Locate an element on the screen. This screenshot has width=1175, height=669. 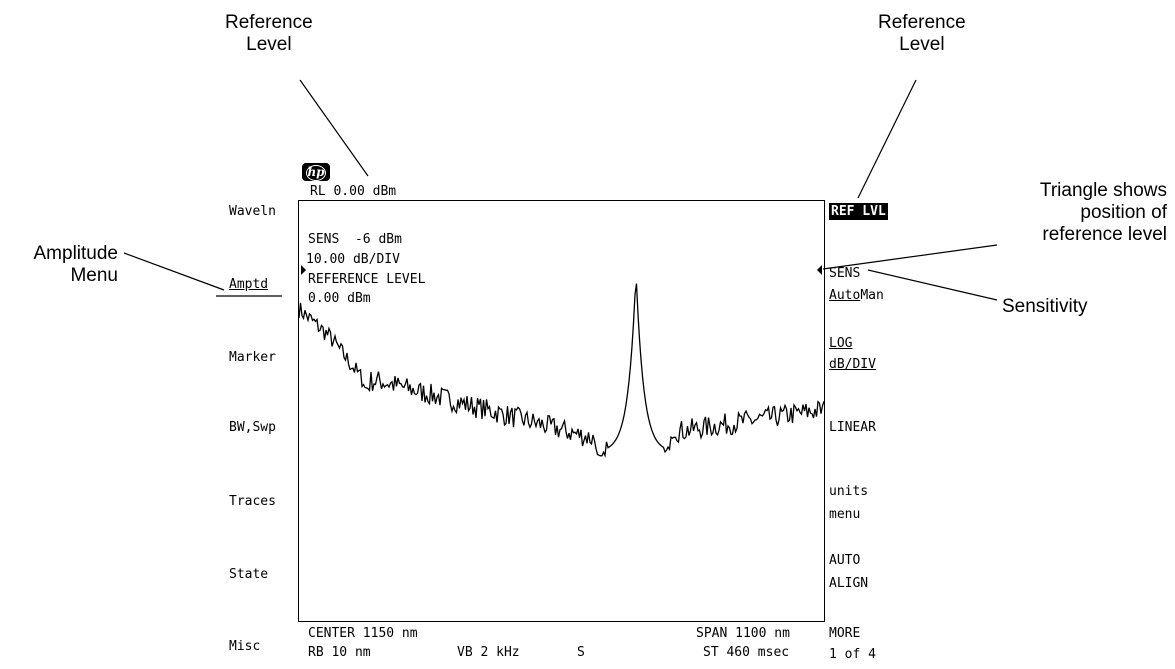
callout-sensitivity: Sensitivity is located at coordinates (1045, 306).